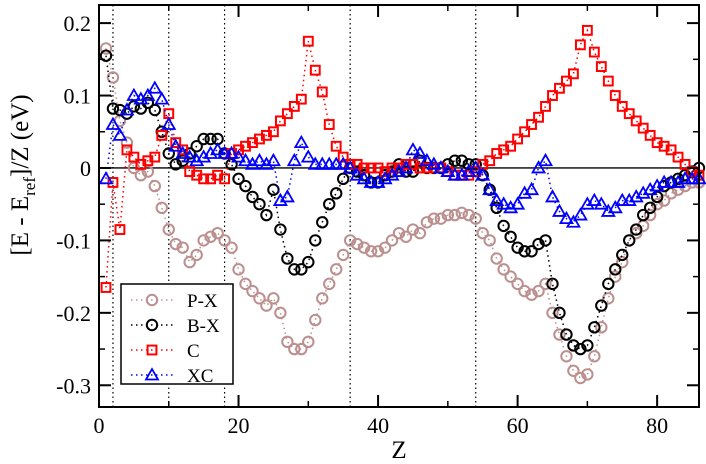 This screenshot has width=706, height=464. I want to click on data-point-b-x-z25, so click(273, 189).